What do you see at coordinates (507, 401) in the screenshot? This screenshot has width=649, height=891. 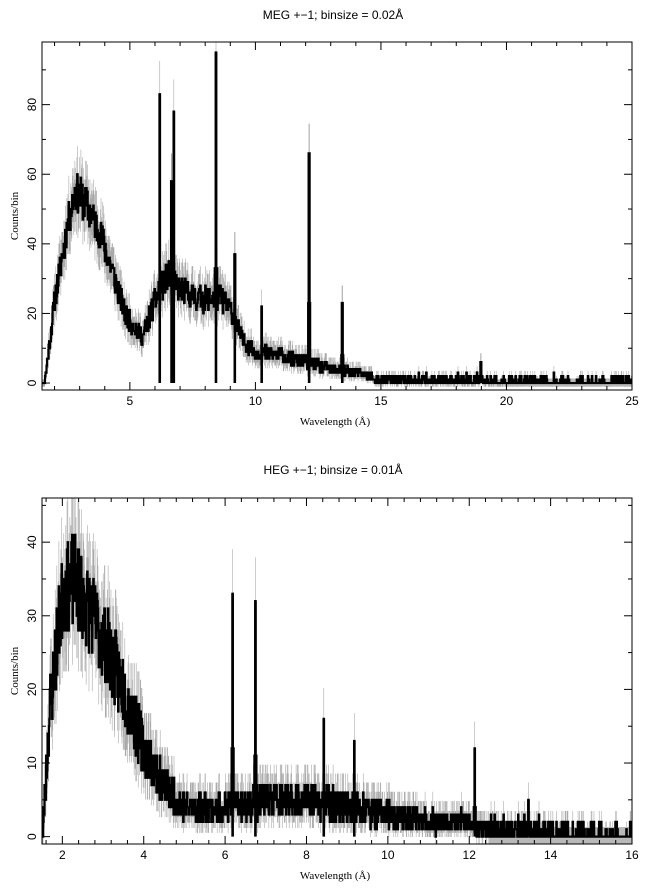 I see `meg-x-tick-label: 20` at bounding box center [507, 401].